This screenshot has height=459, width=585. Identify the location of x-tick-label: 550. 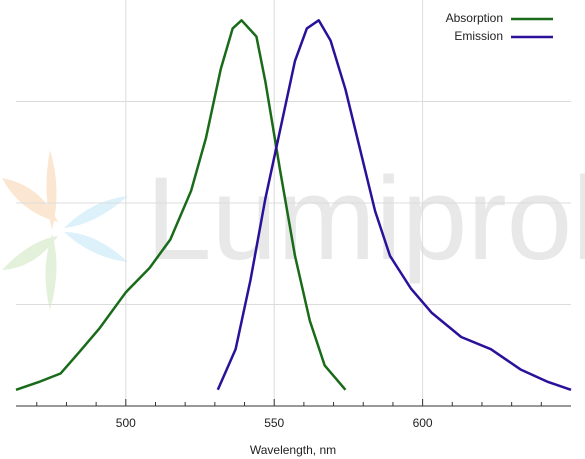
(274, 423).